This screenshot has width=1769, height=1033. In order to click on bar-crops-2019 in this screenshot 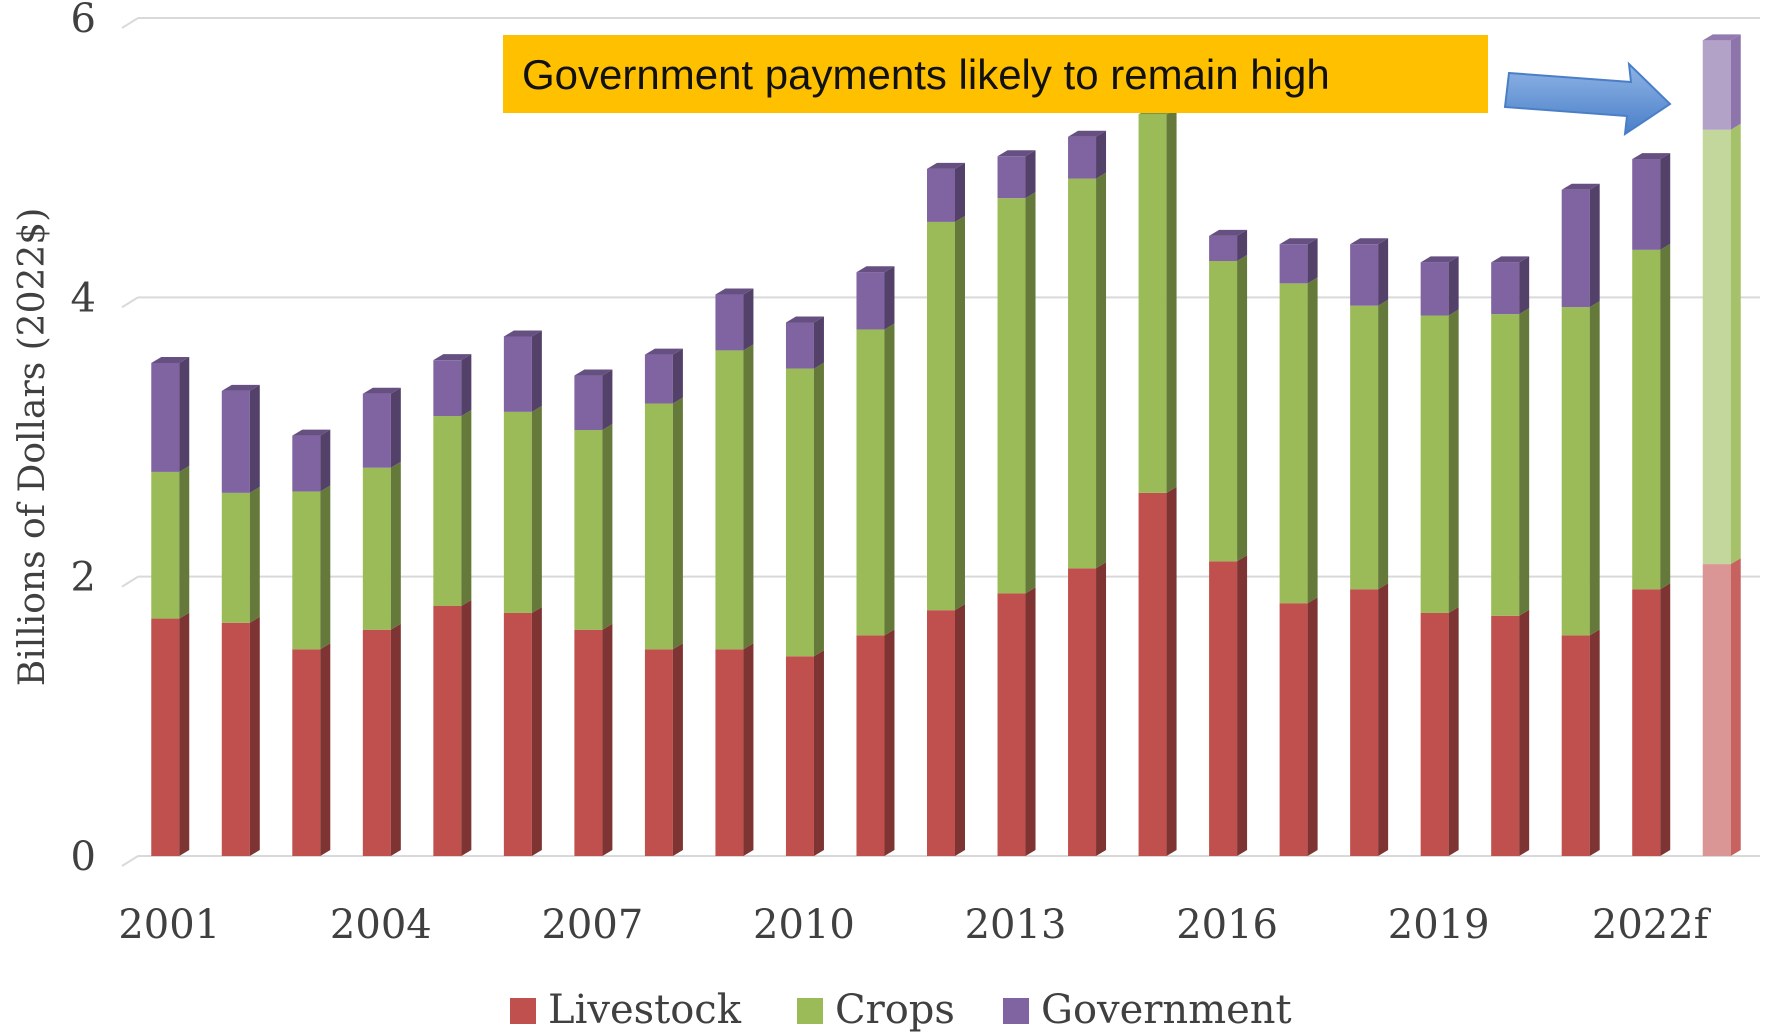, I will do `click(1439, 461)`.